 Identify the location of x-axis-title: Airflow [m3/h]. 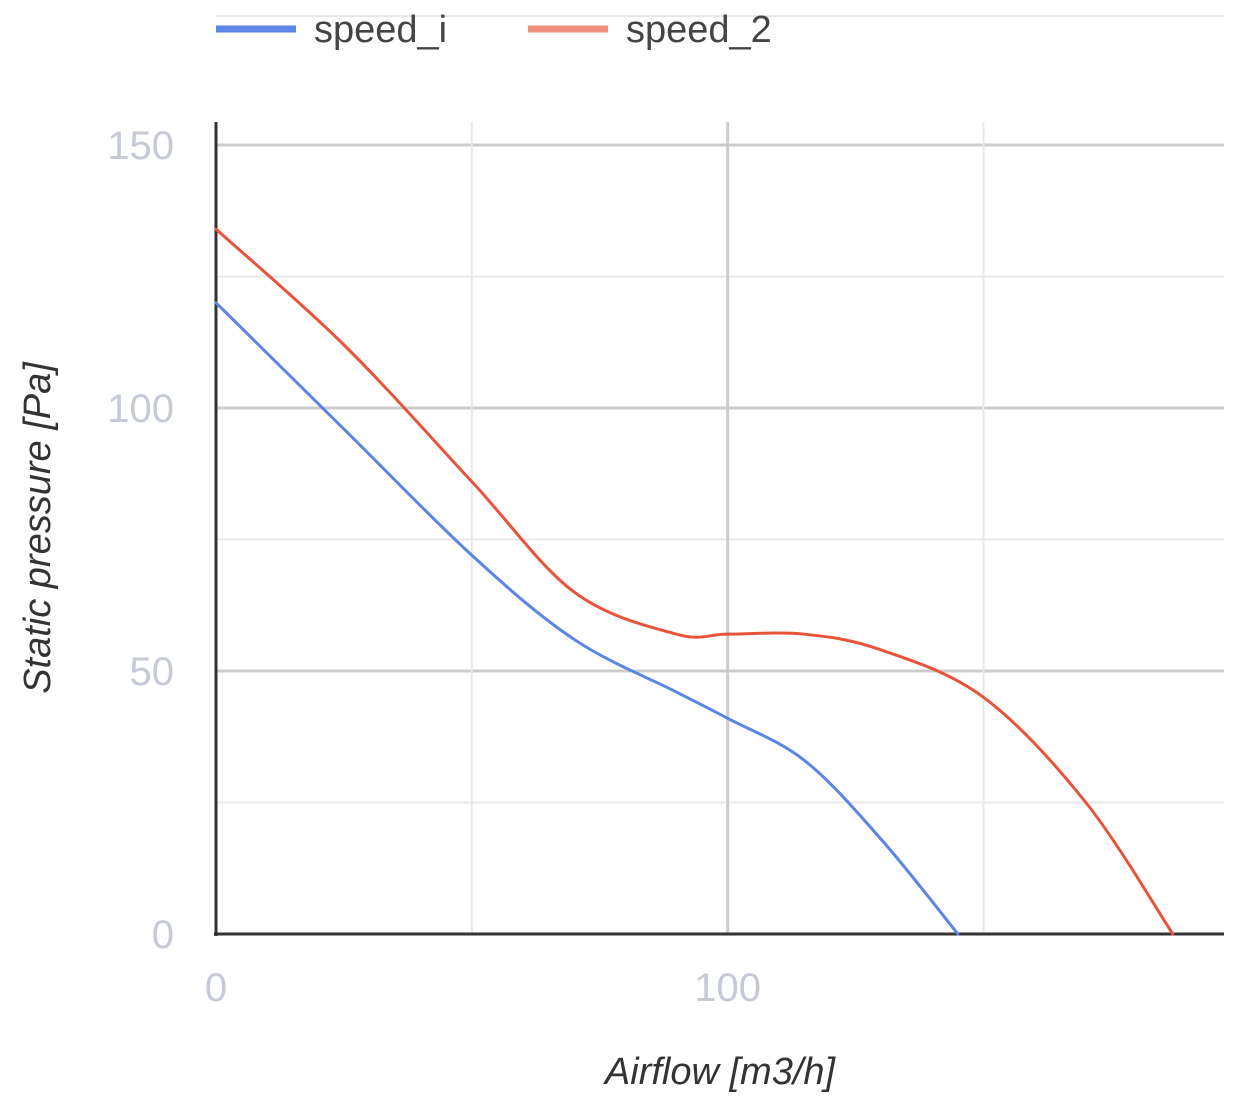
(720, 1072).